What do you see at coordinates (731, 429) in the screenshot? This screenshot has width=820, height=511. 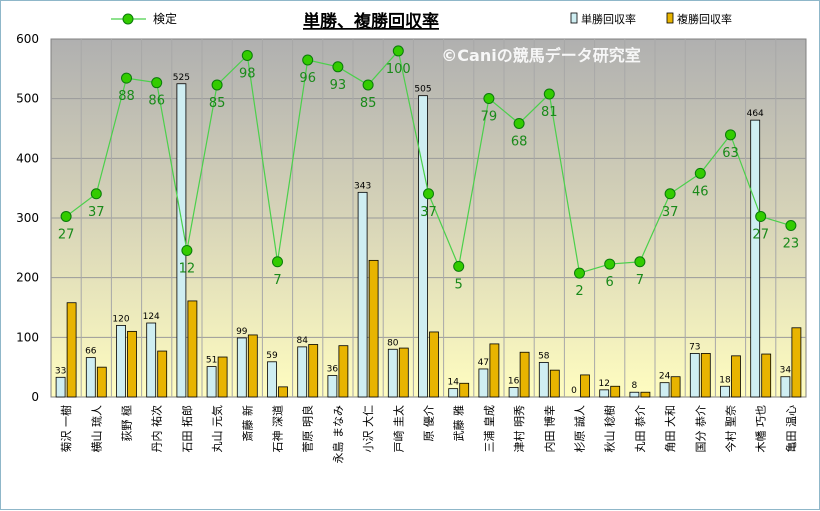 I see `category-label: 今村 聖奈` at bounding box center [731, 429].